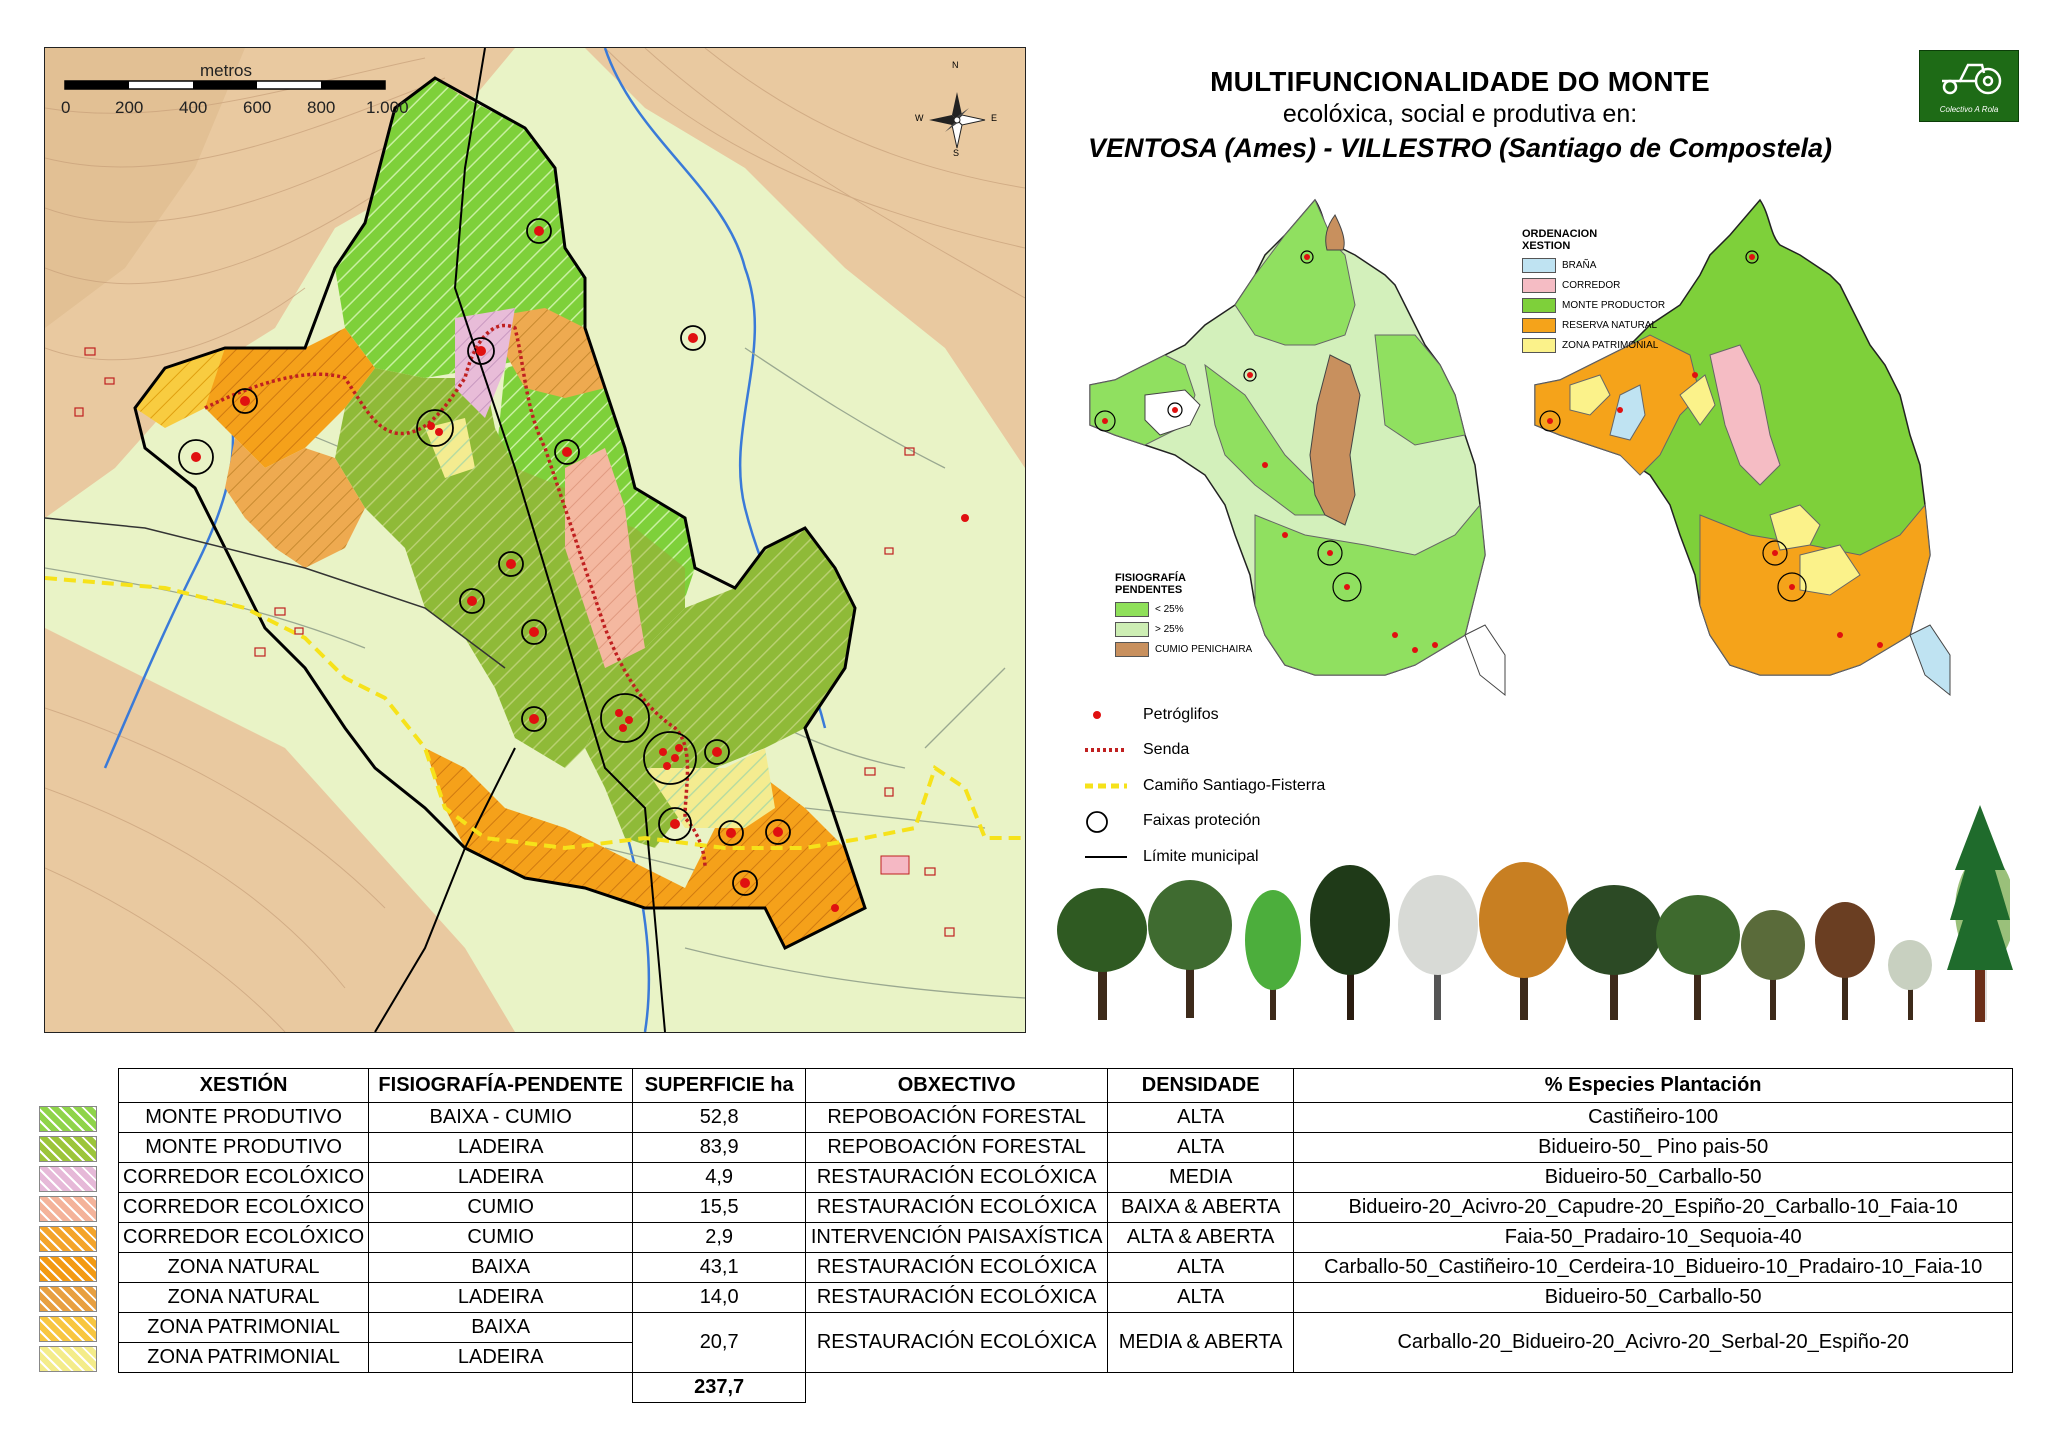 The width and height of the screenshot is (2048, 1448). What do you see at coordinates (719, 1297) in the screenshot?
I see `cell-superficie: 14,0` at bounding box center [719, 1297].